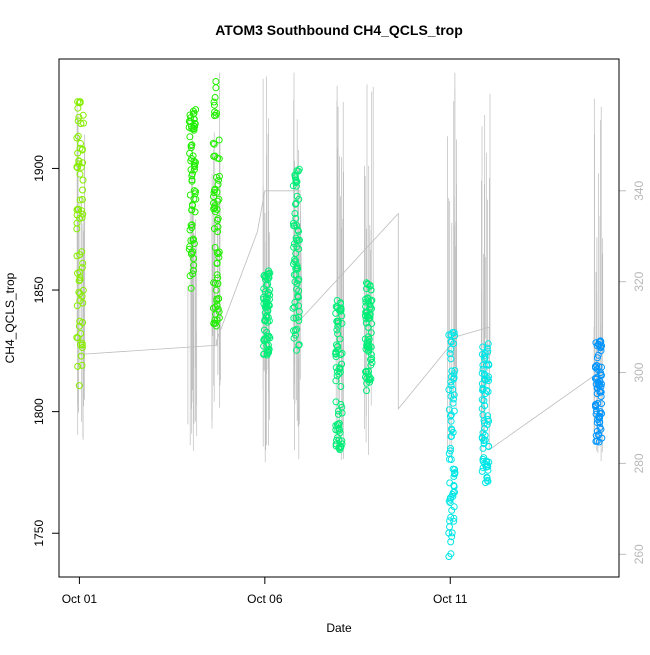  Describe the element at coordinates (39, 289) in the screenshot. I see `y-tick-label: 1850` at that location.